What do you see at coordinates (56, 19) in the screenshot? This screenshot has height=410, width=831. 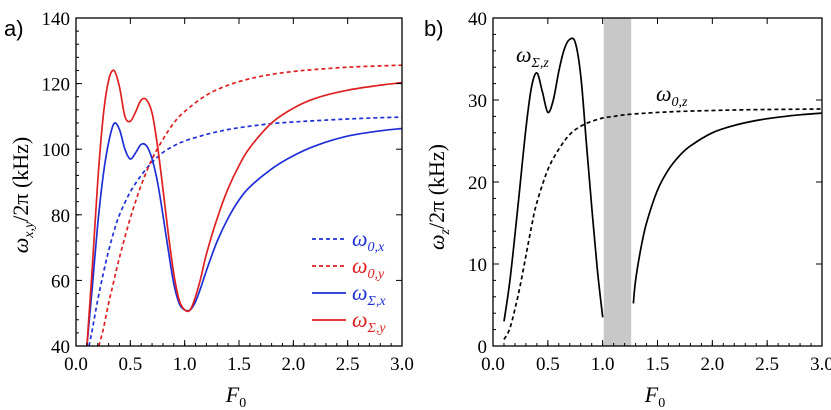 I see `y-tick-label: 140` at bounding box center [56, 19].